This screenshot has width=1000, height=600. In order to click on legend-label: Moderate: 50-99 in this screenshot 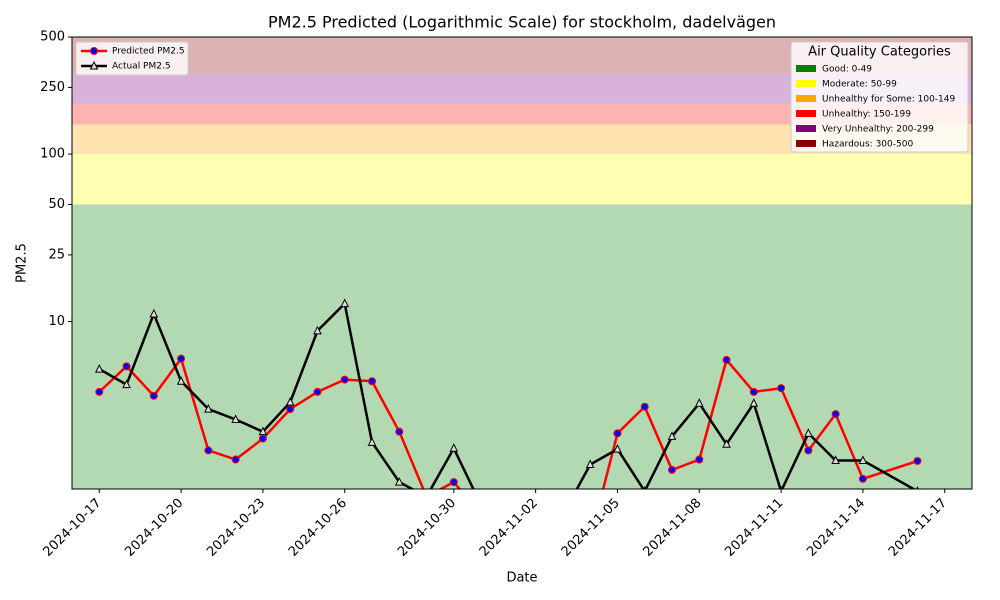, I will do `click(859, 85)`.